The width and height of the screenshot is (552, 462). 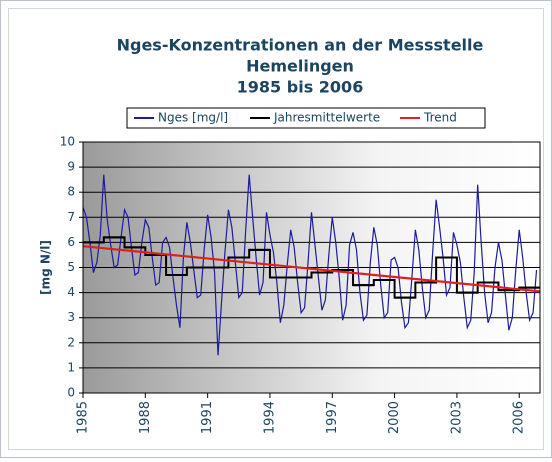 What do you see at coordinates (71, 317) in the screenshot?
I see `y-tick-label: 3` at bounding box center [71, 317].